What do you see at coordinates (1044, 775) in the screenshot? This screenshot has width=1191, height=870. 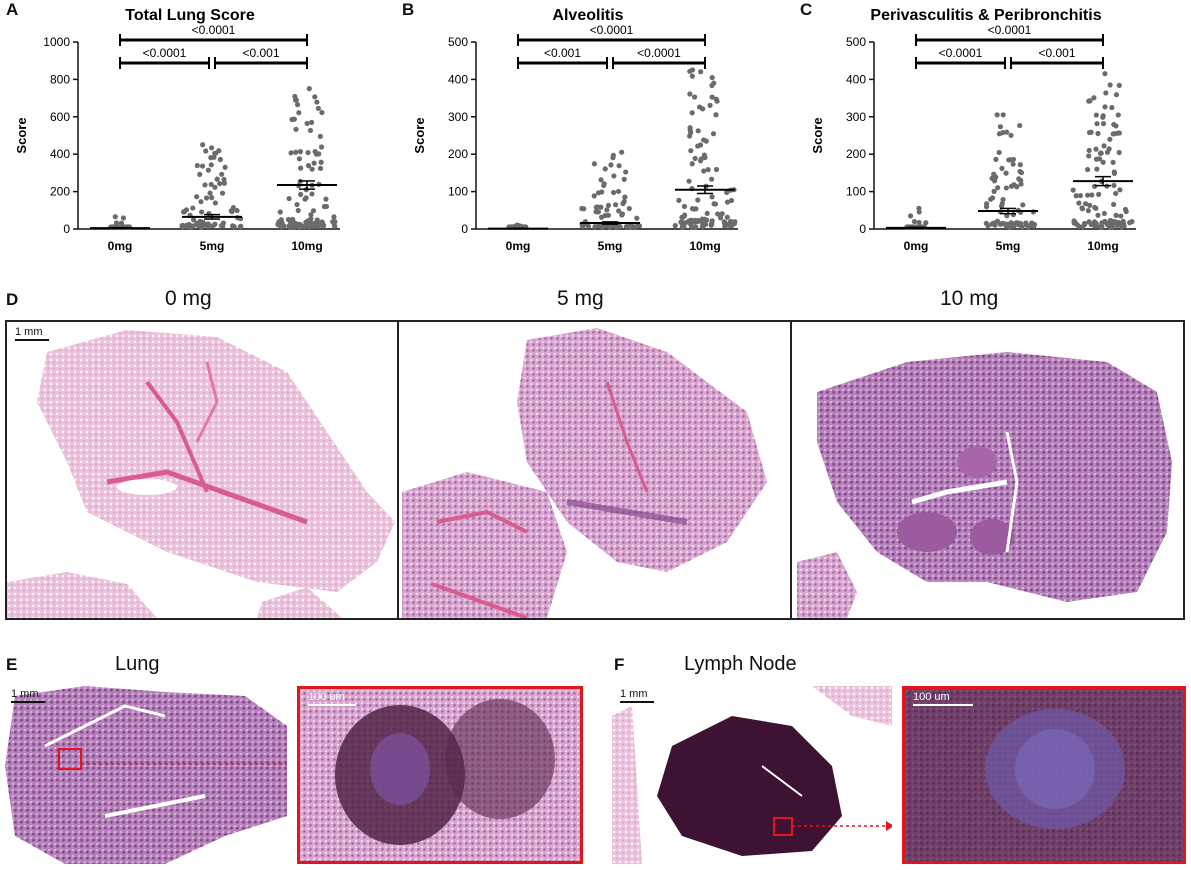 I see `lymph-node-zoom-image: 100 um` at bounding box center [1044, 775].